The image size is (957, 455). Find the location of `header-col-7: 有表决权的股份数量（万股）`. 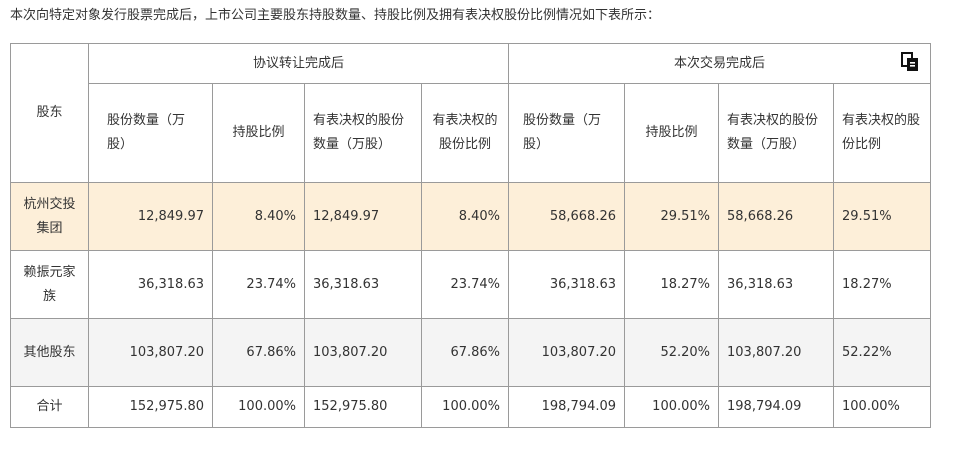

header-col-7: 有表决权的股份数量（万股） is located at coordinates (776, 133).